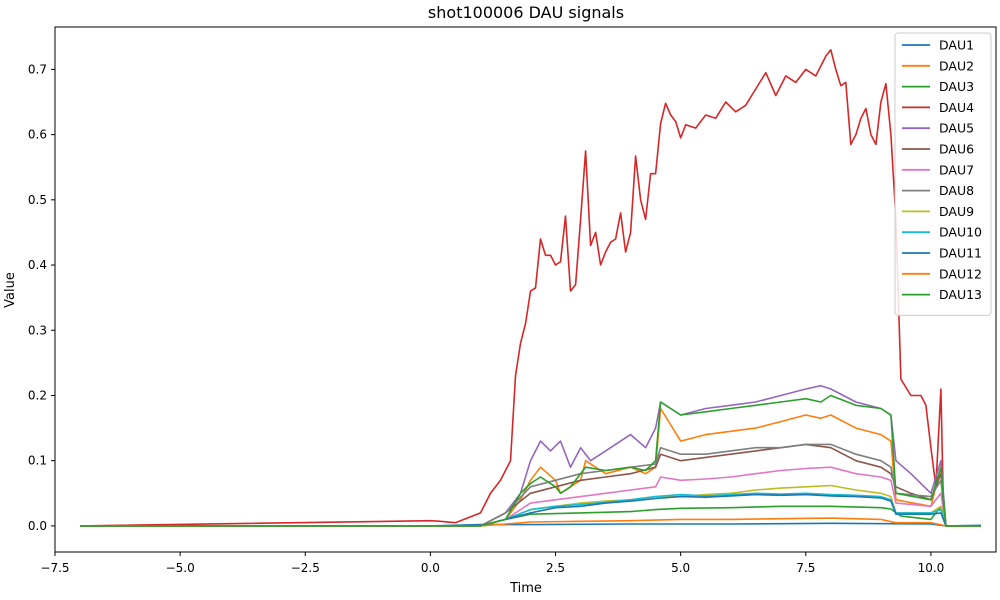 The width and height of the screenshot is (1000, 600). I want to click on legend-label-dau1: DAU1, so click(956, 45).